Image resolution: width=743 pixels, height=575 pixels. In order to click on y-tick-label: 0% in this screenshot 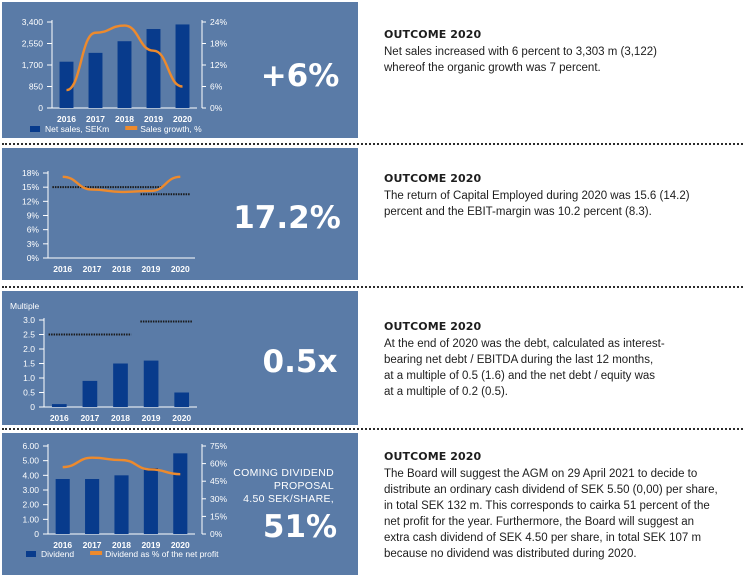, I will do `click(33, 258)`.